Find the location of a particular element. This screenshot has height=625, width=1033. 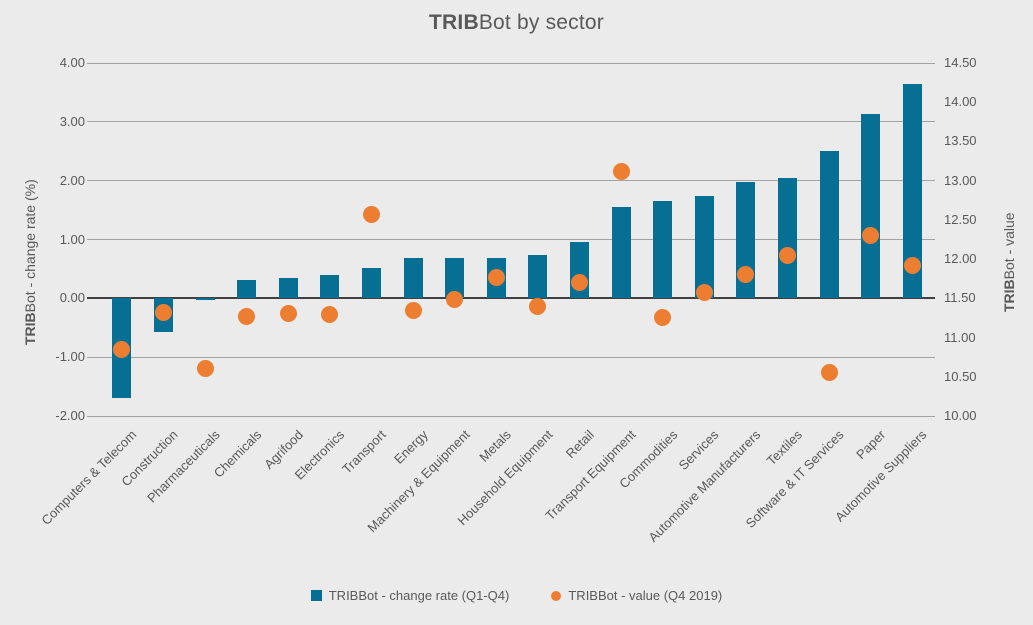

left-axis-tick-label: -1.00 is located at coordinates (70, 357).